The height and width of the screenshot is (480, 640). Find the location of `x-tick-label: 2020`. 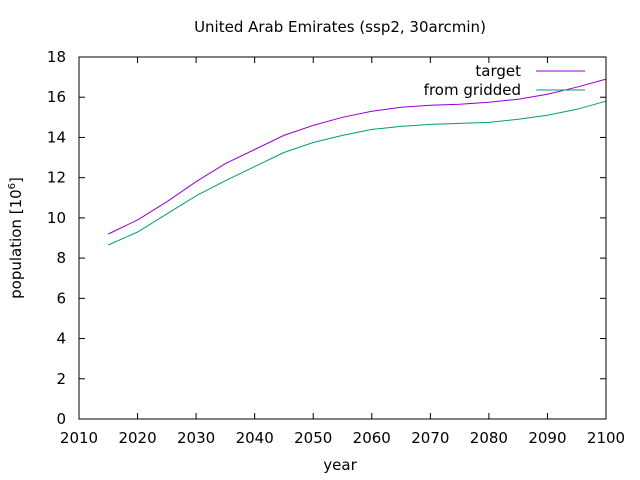

x-tick-label: 2020 is located at coordinates (137, 438).